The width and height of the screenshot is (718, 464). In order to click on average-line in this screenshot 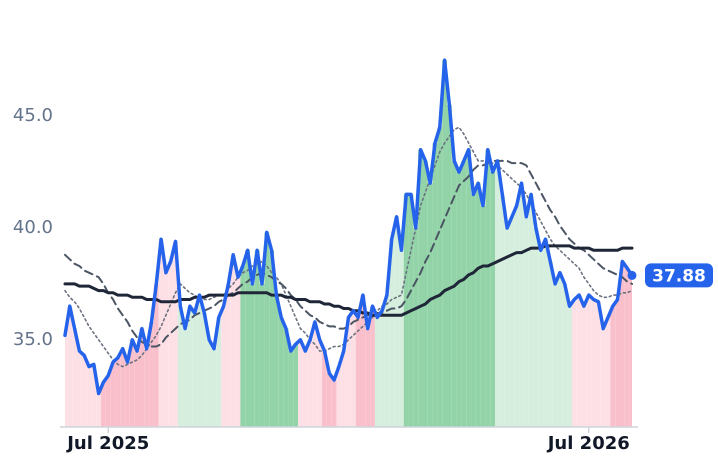, I will do `click(348, 280)`.